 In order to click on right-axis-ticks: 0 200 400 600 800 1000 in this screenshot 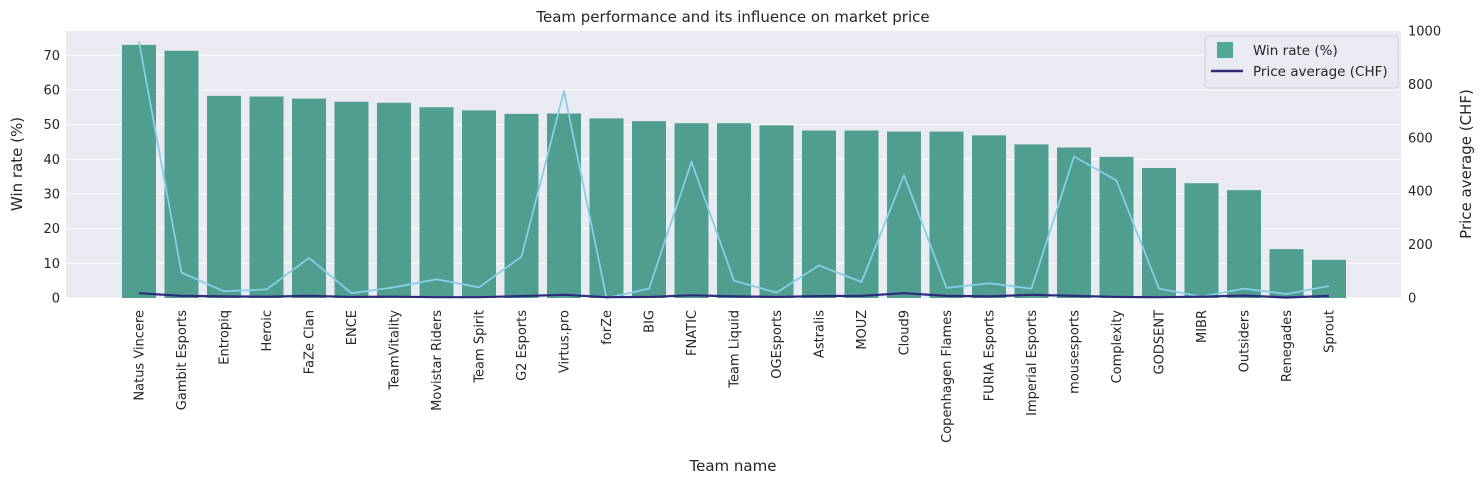, I will do `click(1424, 166)`.